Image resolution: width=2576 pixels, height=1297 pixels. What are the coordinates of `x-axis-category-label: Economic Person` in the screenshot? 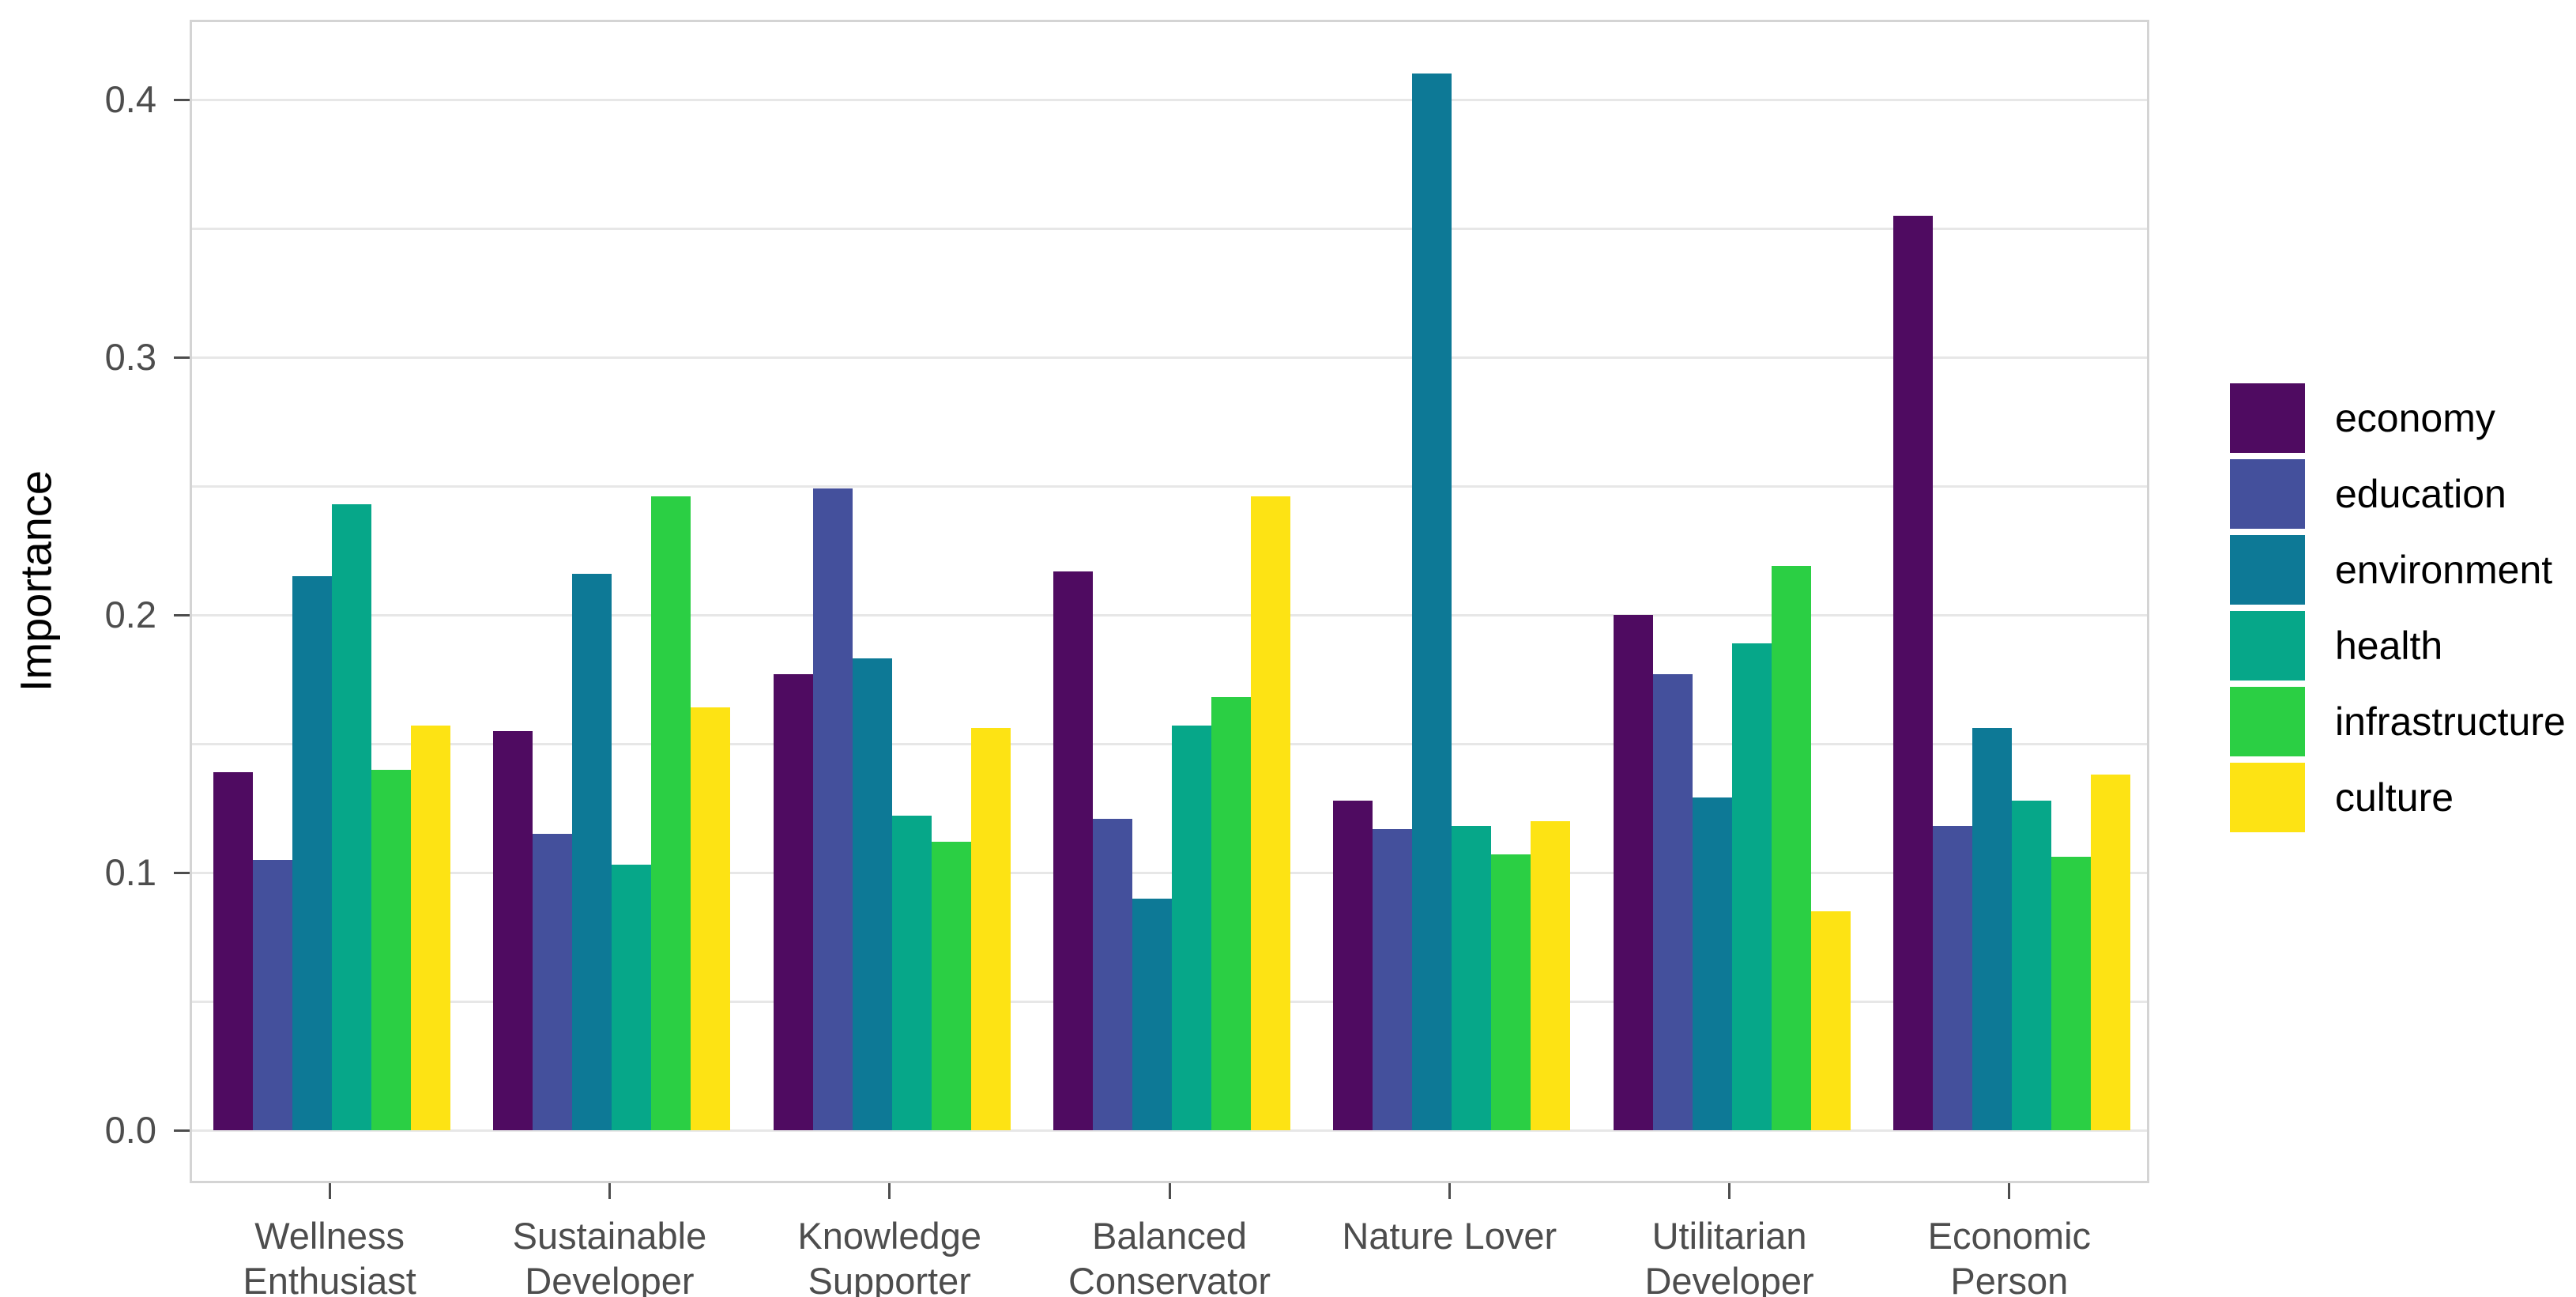 It's located at (2009, 1256).